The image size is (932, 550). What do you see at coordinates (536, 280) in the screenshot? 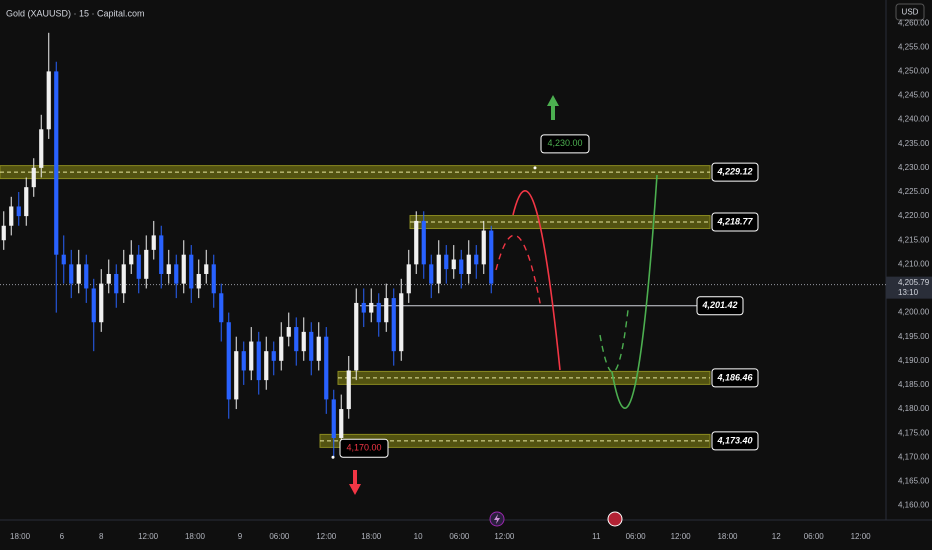
I see `bearish-path` at bounding box center [536, 280].